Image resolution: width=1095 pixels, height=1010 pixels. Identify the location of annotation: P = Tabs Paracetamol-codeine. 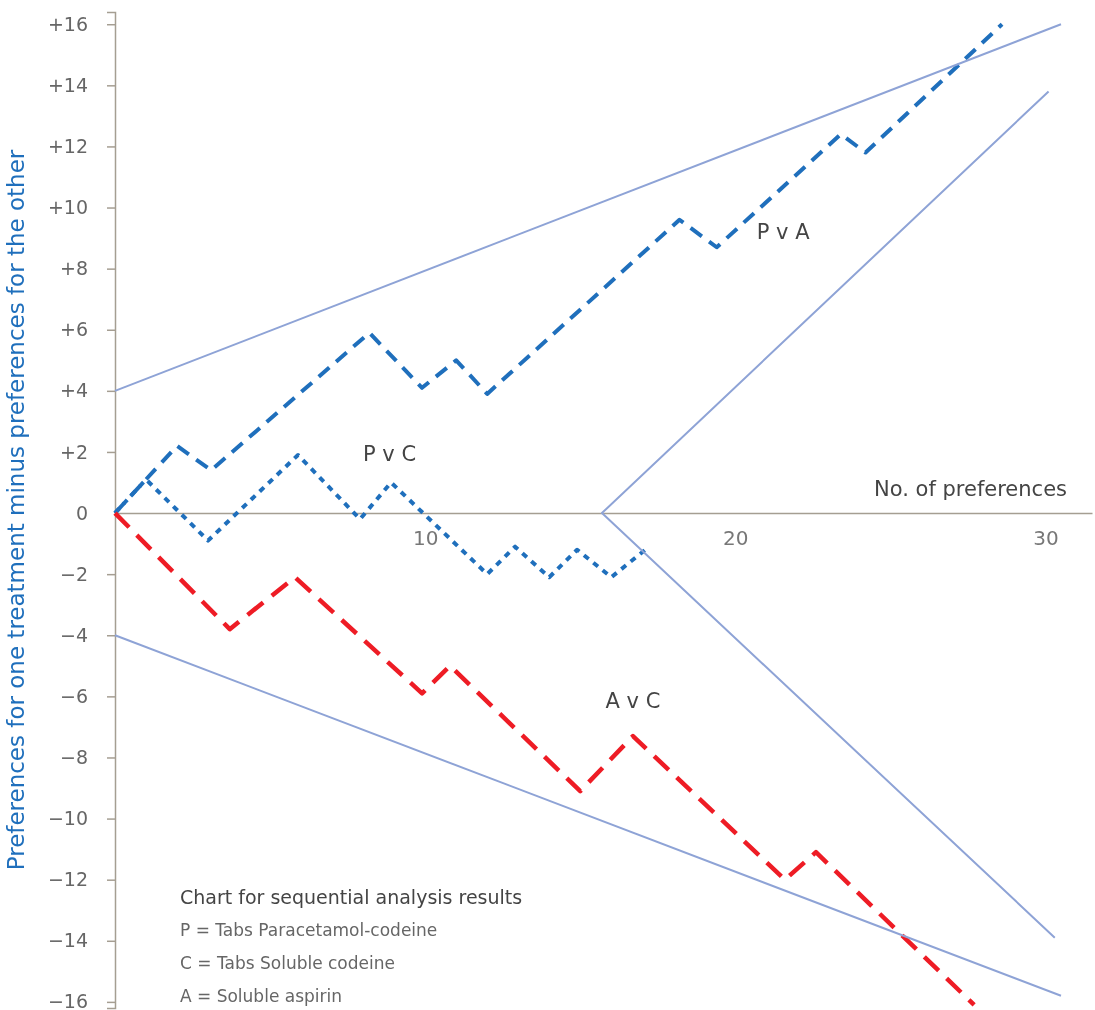
(309, 930).